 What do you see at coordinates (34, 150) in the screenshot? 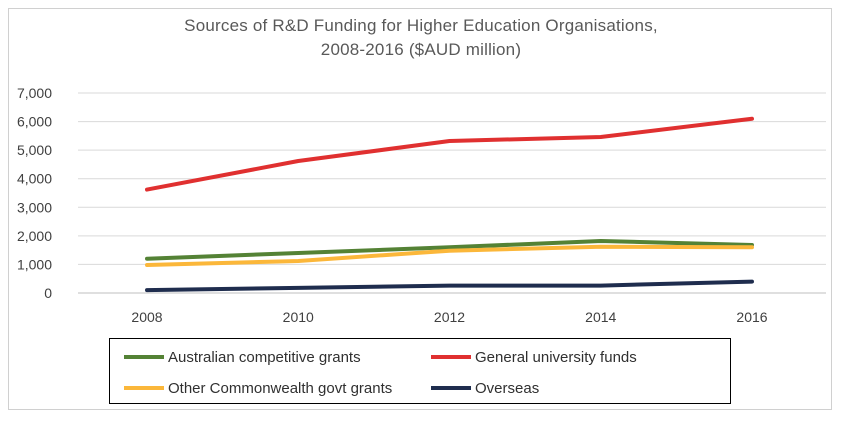
I see `y-tick-label: 5,000` at bounding box center [34, 150].